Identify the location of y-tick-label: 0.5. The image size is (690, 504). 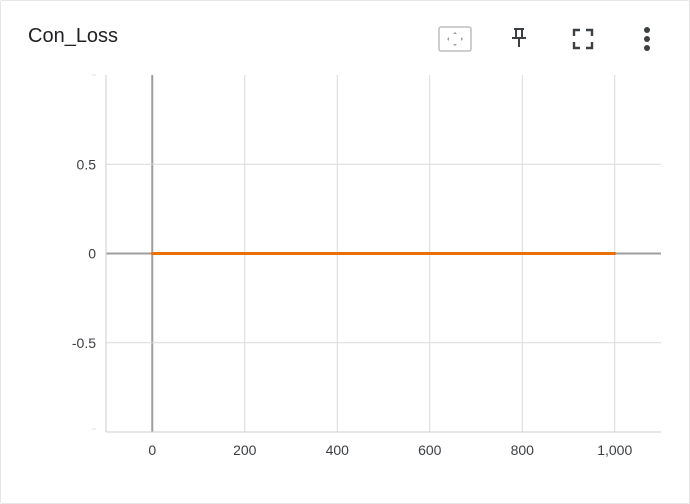
(87, 164).